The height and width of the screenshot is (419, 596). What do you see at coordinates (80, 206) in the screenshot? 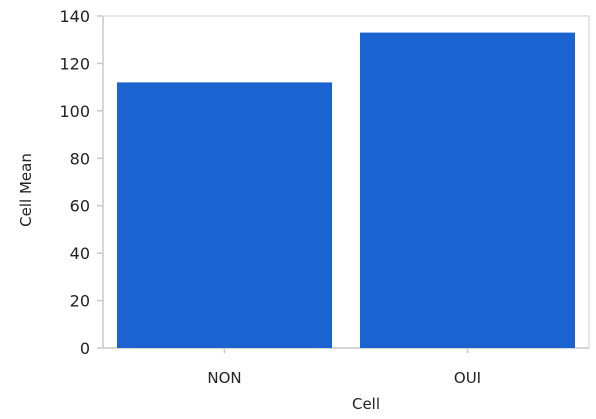
I see `y-tick-label: 60` at bounding box center [80, 206].